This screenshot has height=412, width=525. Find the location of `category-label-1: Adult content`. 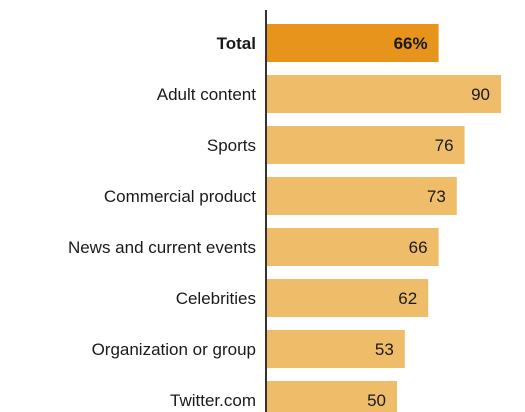

category-label-1: Adult content is located at coordinates (207, 94).